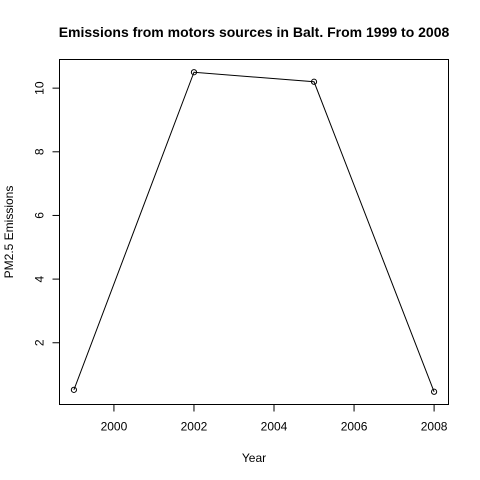  What do you see at coordinates (274, 419) in the screenshot?
I see `x-axis: 2000 2002 2004 2006 2008` at bounding box center [274, 419].